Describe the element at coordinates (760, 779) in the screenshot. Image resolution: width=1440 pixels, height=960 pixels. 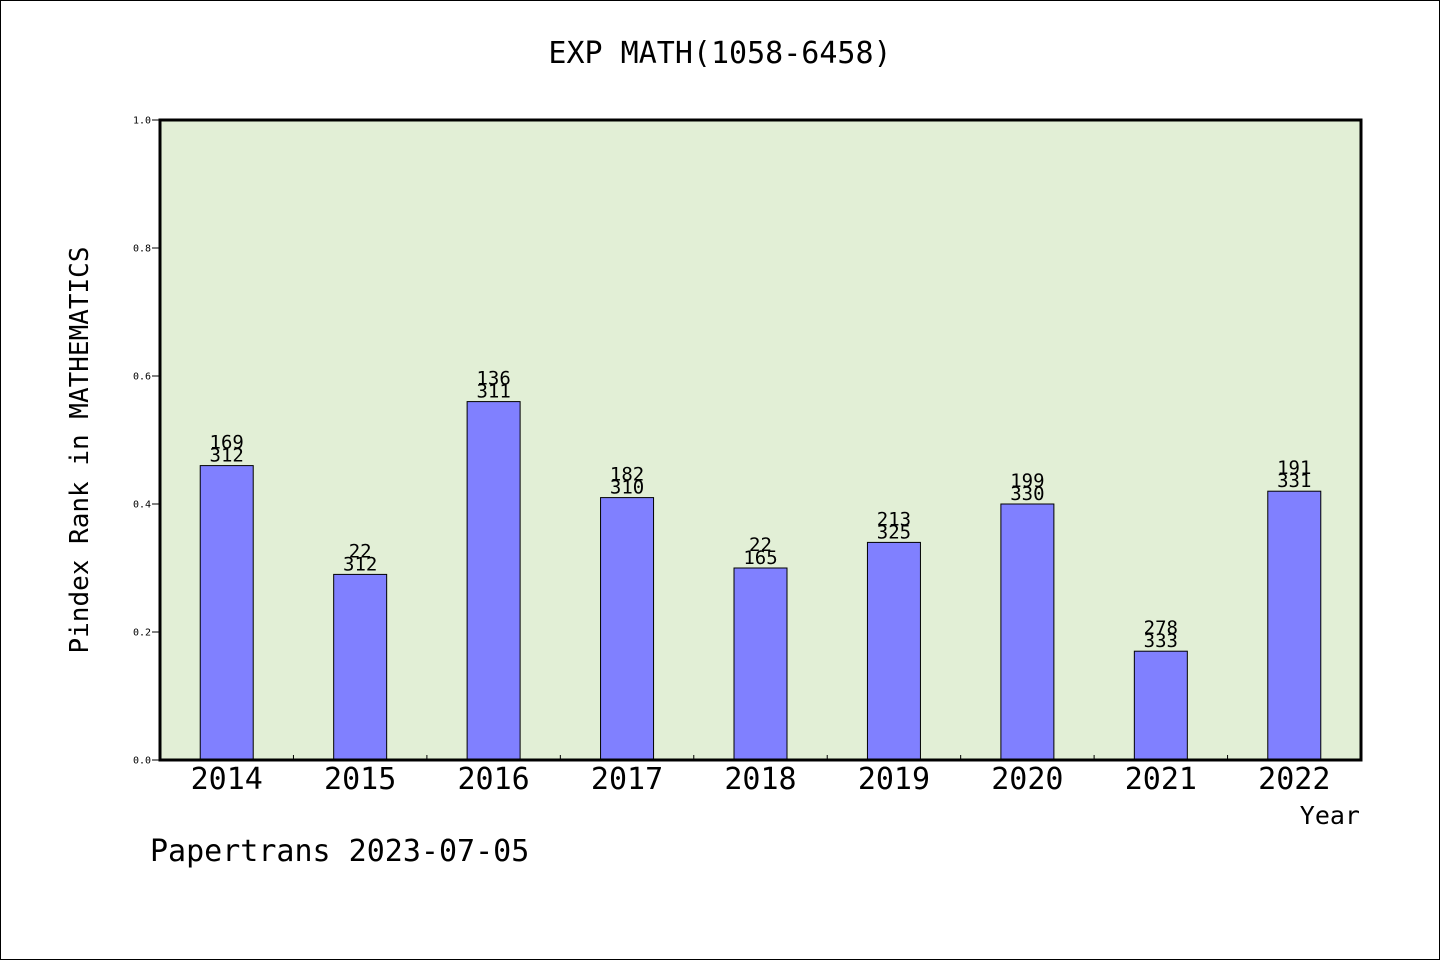
I see `x-tick-label: 2018` at that location.